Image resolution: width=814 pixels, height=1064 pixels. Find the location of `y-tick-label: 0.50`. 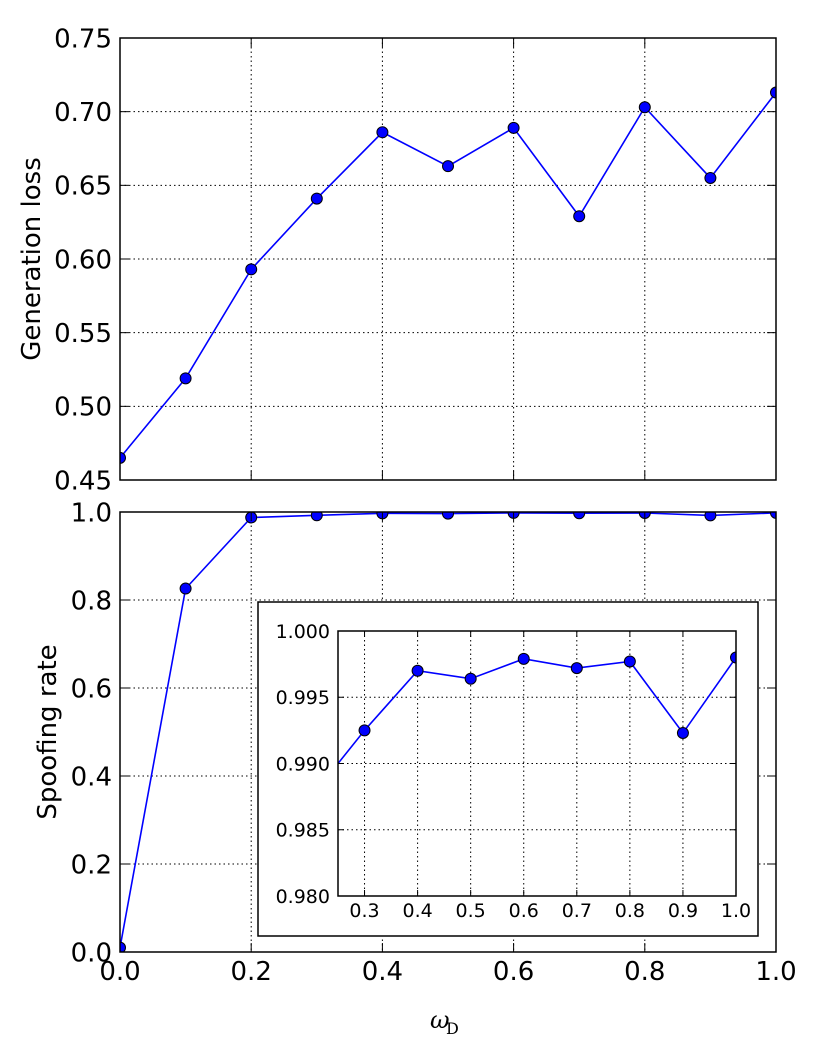

y-tick-label: 0.50 is located at coordinates (83, 408).